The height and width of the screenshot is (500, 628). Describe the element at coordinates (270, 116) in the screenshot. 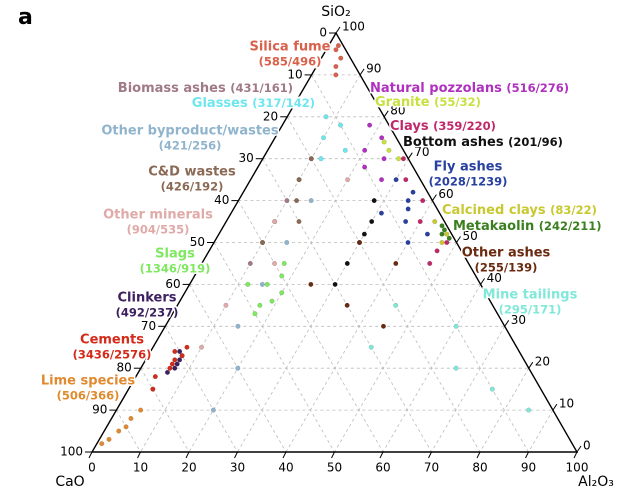

I see `left-tick-label: 20` at that location.